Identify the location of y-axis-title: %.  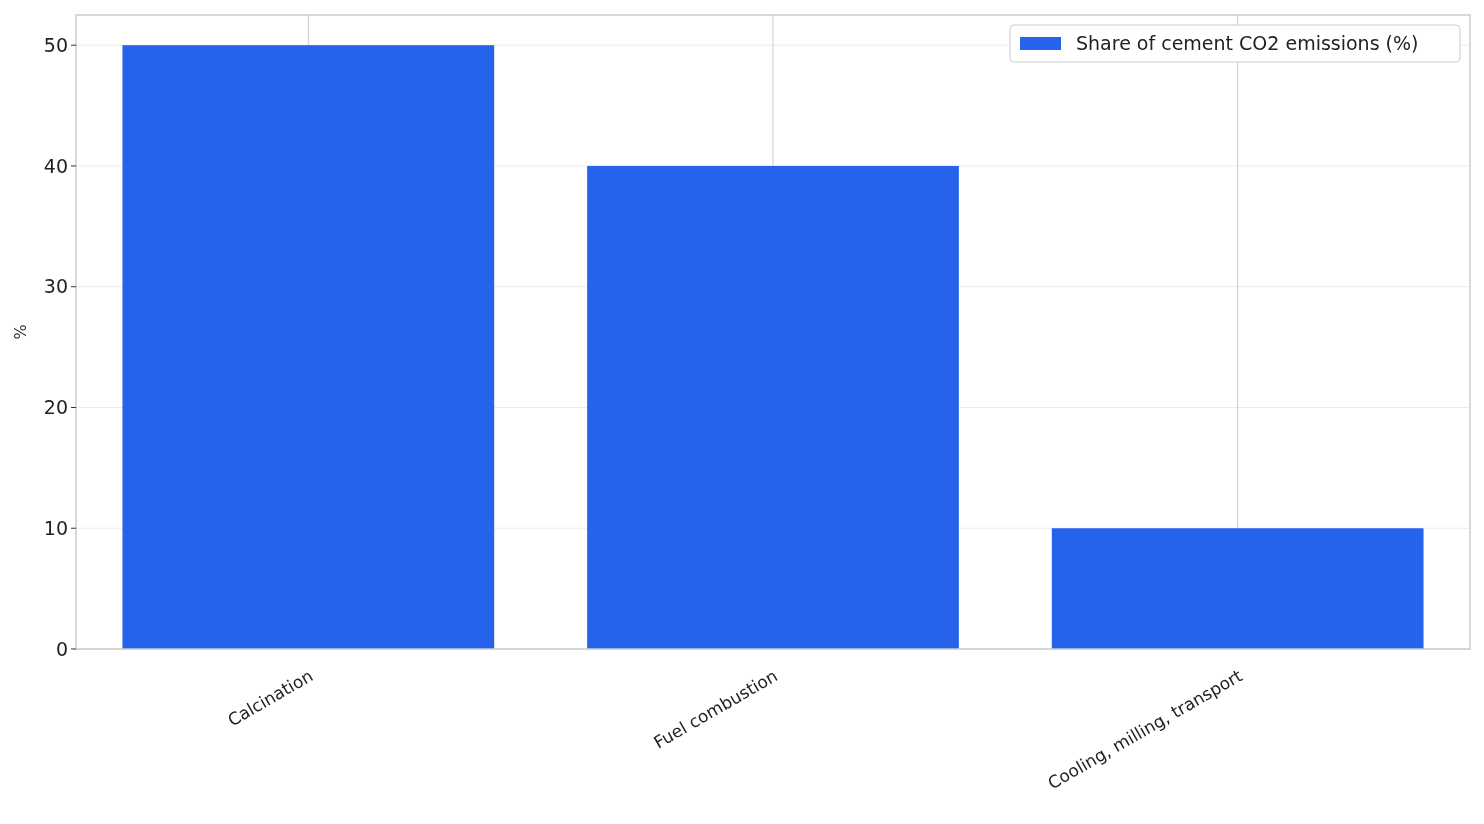
(20, 332).